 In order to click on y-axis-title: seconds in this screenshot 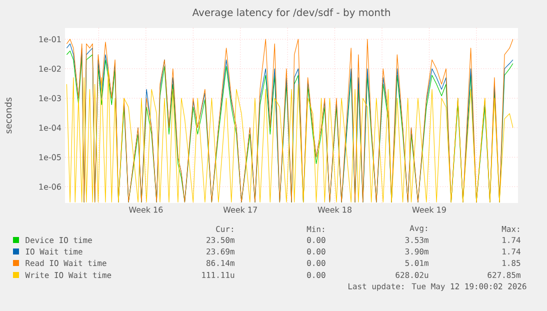, I will do `click(8, 116)`.